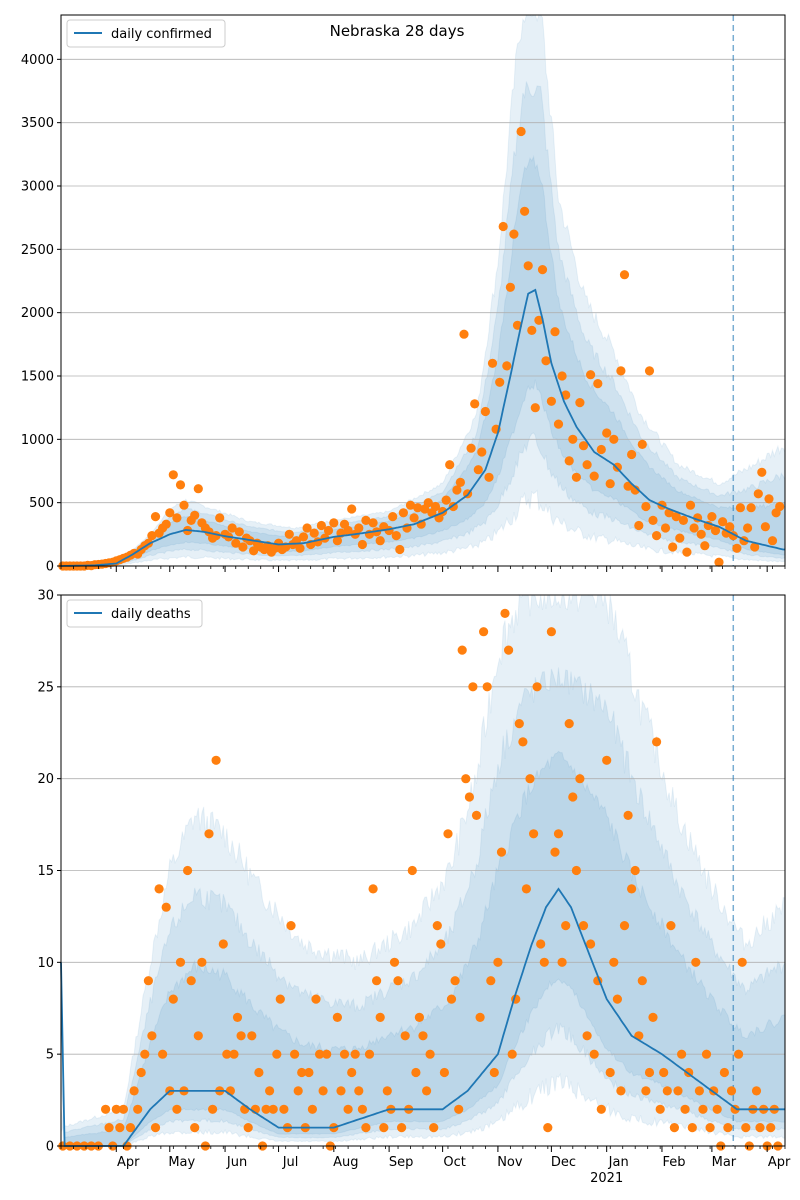 The height and width of the screenshot is (1200, 800). Describe the element at coordinates (673, 1162) in the screenshot. I see `x-tick-label: Feb` at that location.